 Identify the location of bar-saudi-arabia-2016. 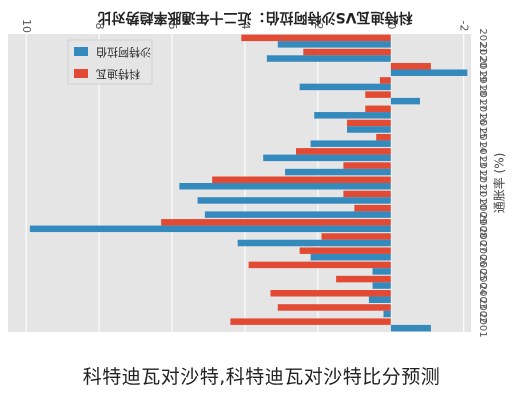
(352, 115).